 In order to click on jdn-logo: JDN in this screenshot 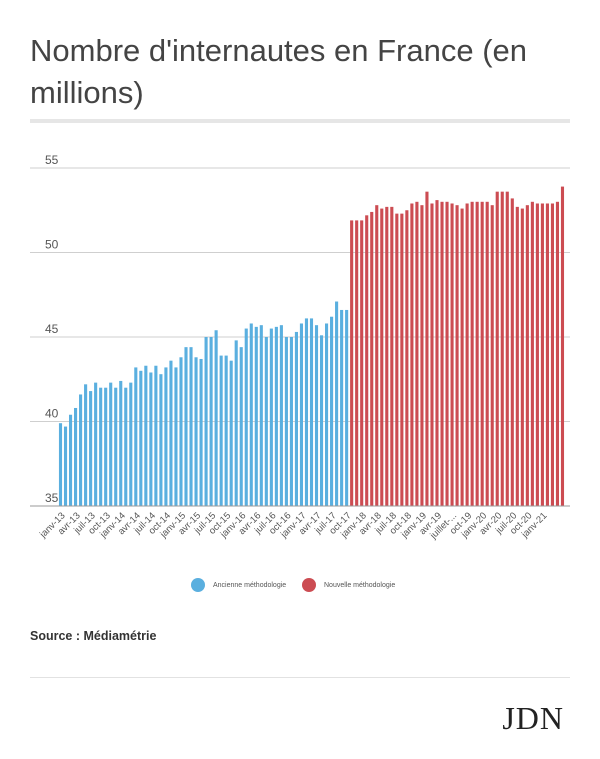, I will do `click(533, 718)`.